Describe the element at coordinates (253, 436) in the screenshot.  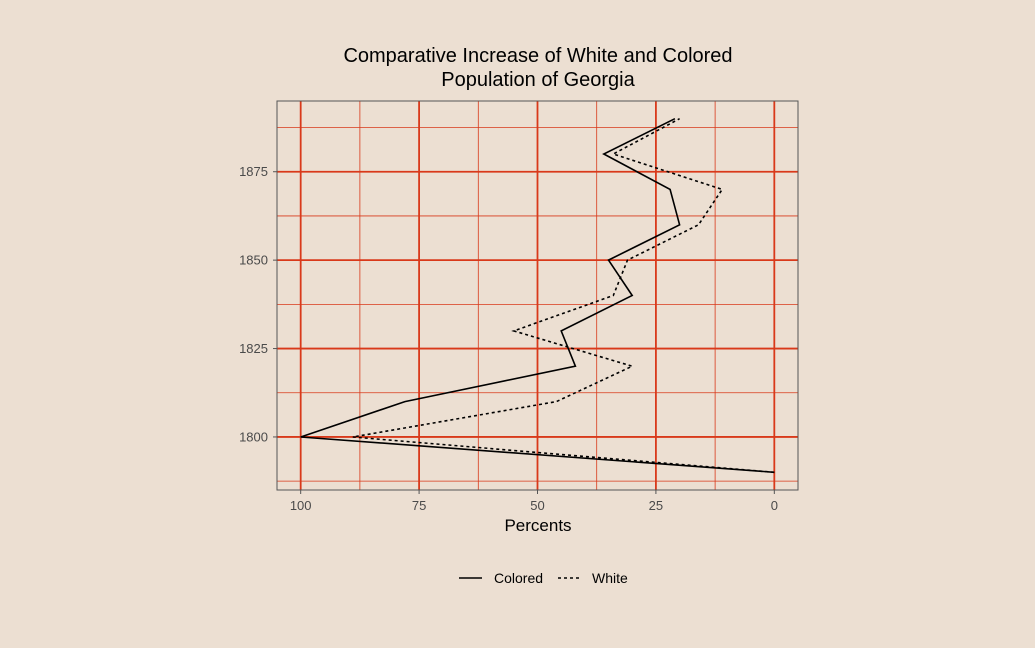
I see `y-tick-label: 1800` at that location.